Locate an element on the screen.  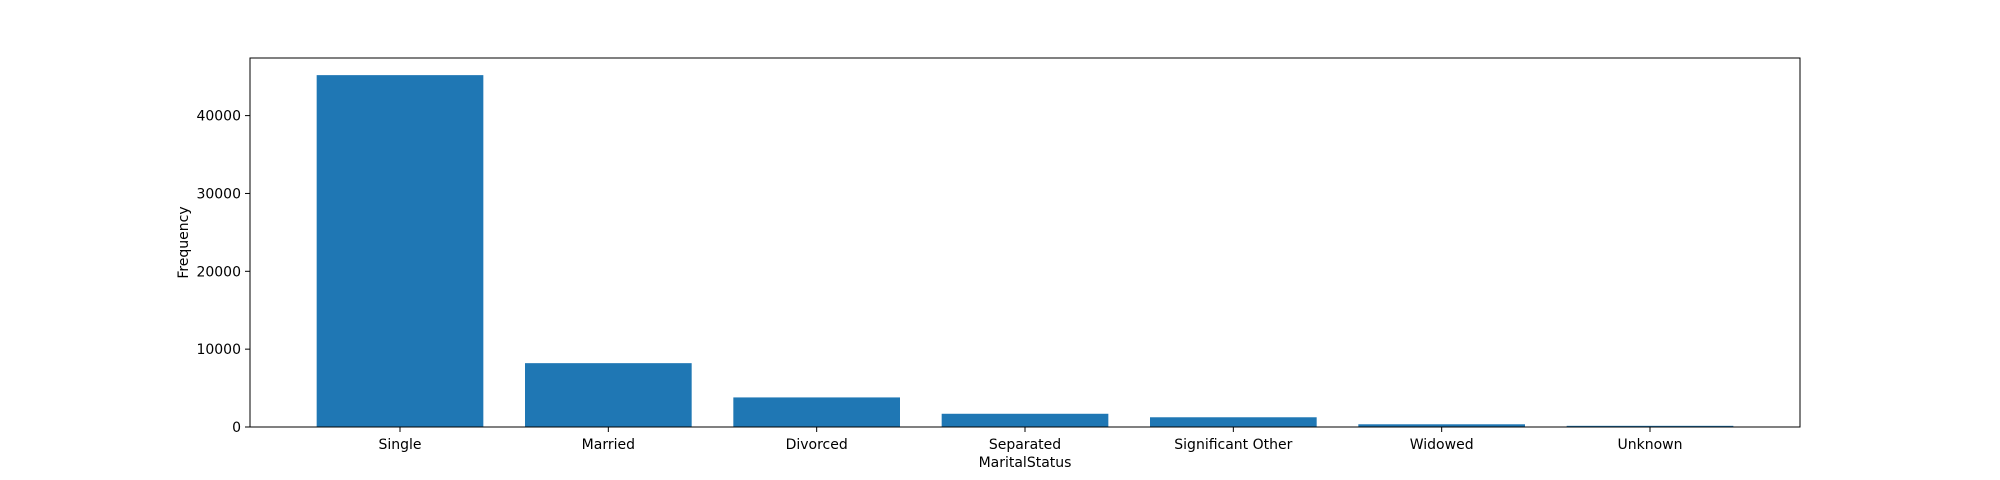
x-axis-label: MaritalStatus is located at coordinates (1025, 463).